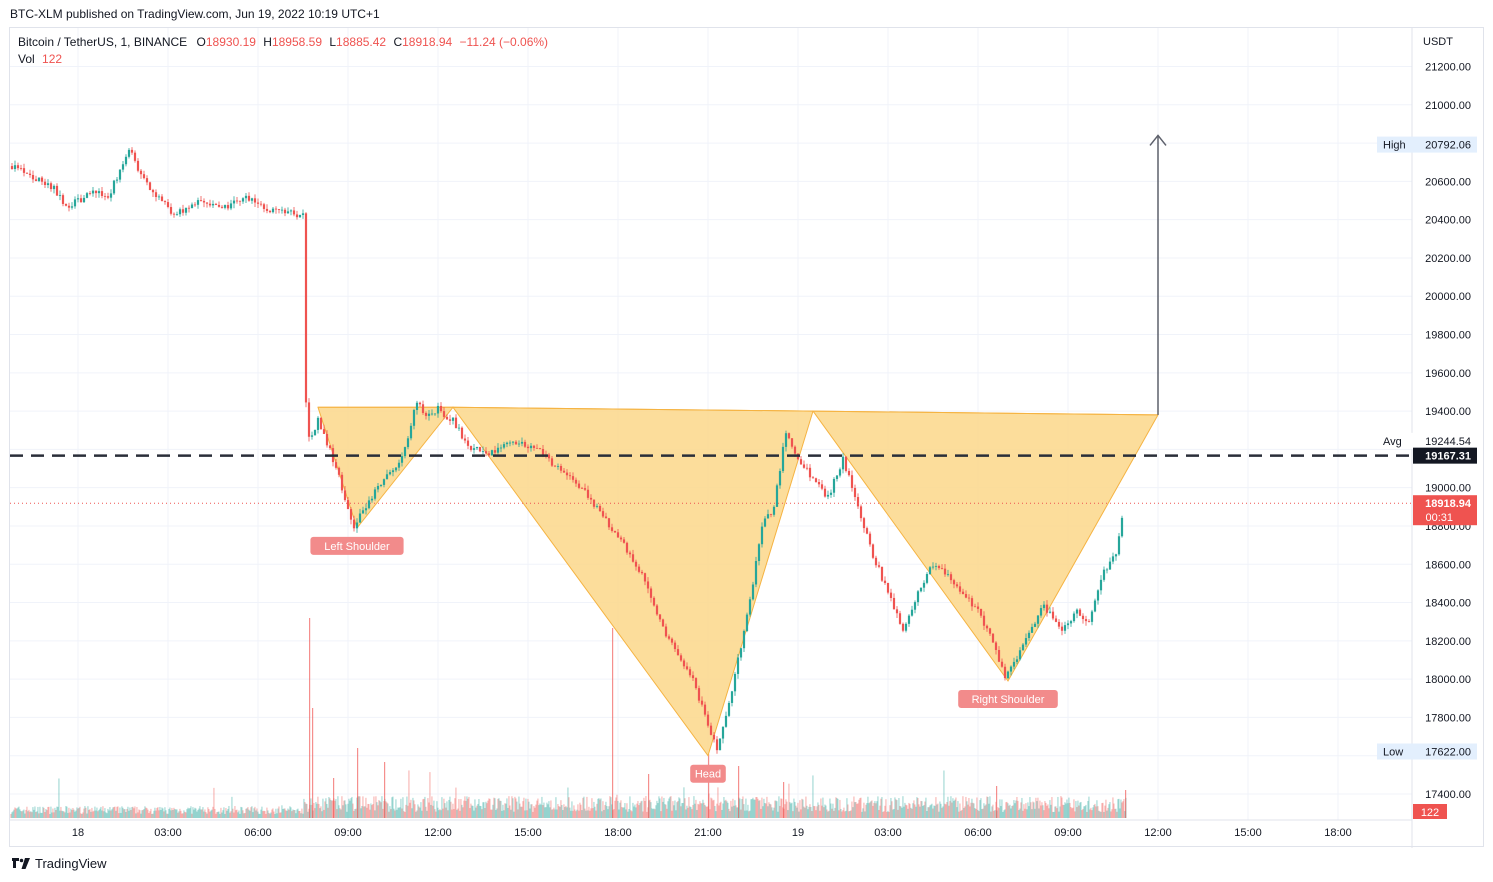  What do you see at coordinates (1448, 680) in the screenshot?
I see `price-tick-label: 18000.00` at bounding box center [1448, 680].